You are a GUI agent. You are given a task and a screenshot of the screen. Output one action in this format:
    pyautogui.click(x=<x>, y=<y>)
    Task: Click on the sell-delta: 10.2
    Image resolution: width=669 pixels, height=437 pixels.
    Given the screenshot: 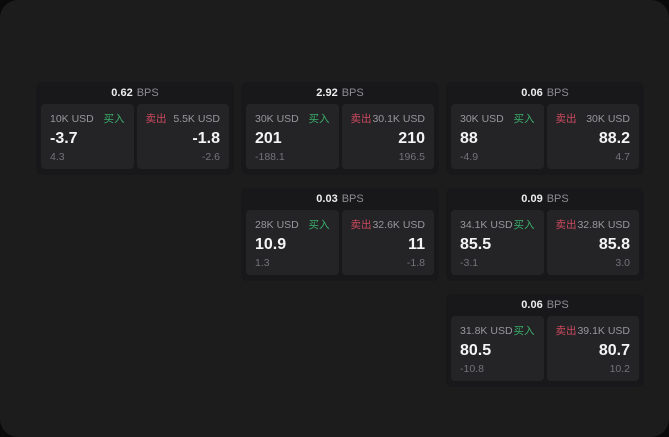 What is the action you would take?
    pyautogui.click(x=619, y=369)
    